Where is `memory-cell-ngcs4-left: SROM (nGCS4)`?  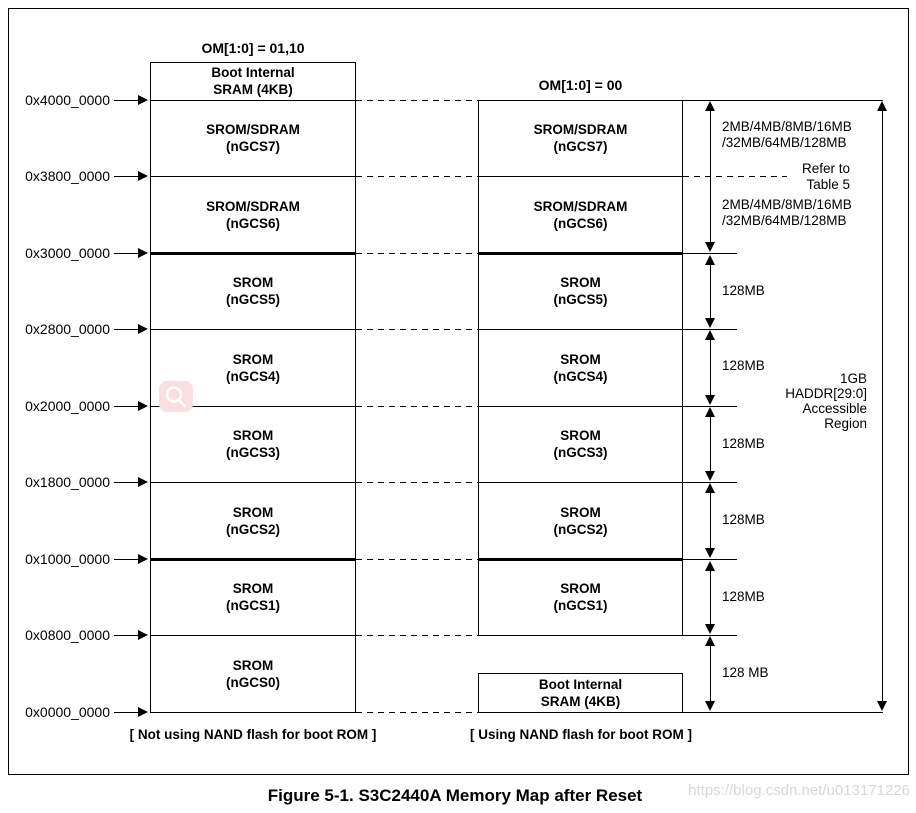 memory-cell-ngcs4-left: SROM (nGCS4) is located at coordinates (253, 367).